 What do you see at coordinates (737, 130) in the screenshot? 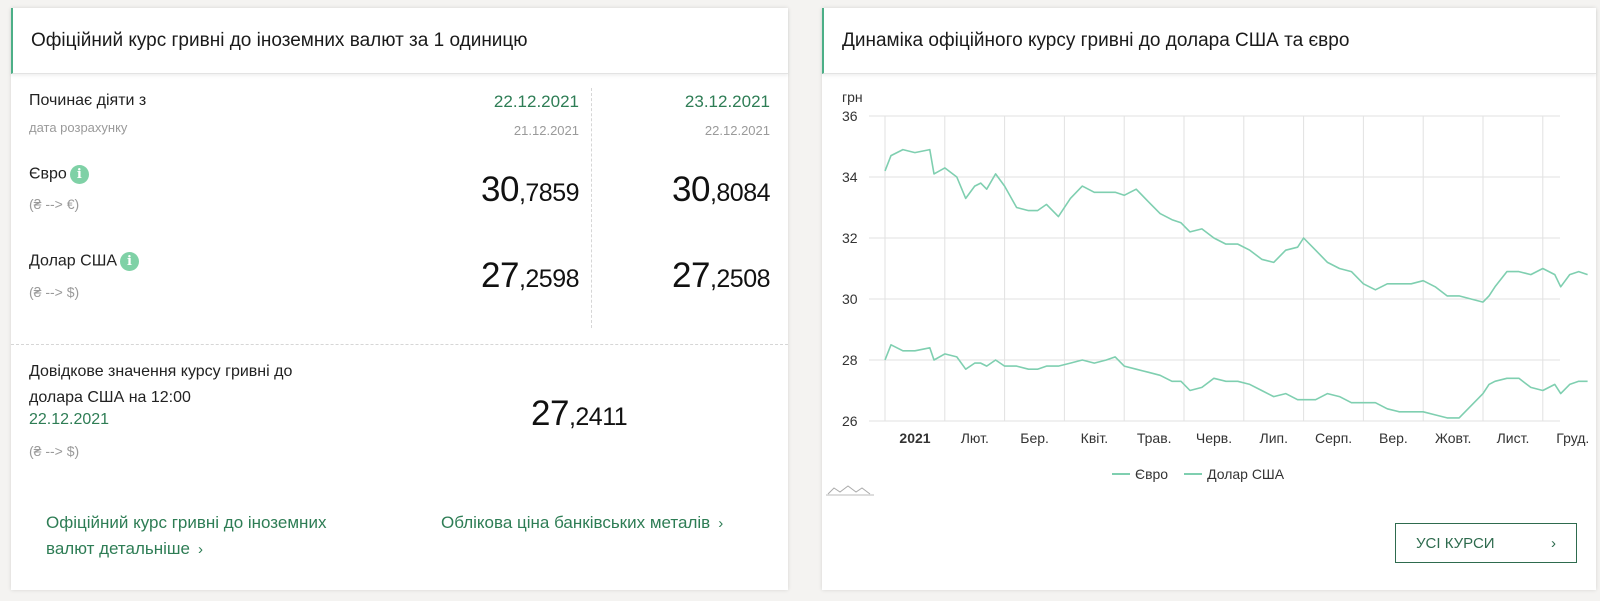
I see `col2-calc-date: 22.12.2021` at bounding box center [737, 130].